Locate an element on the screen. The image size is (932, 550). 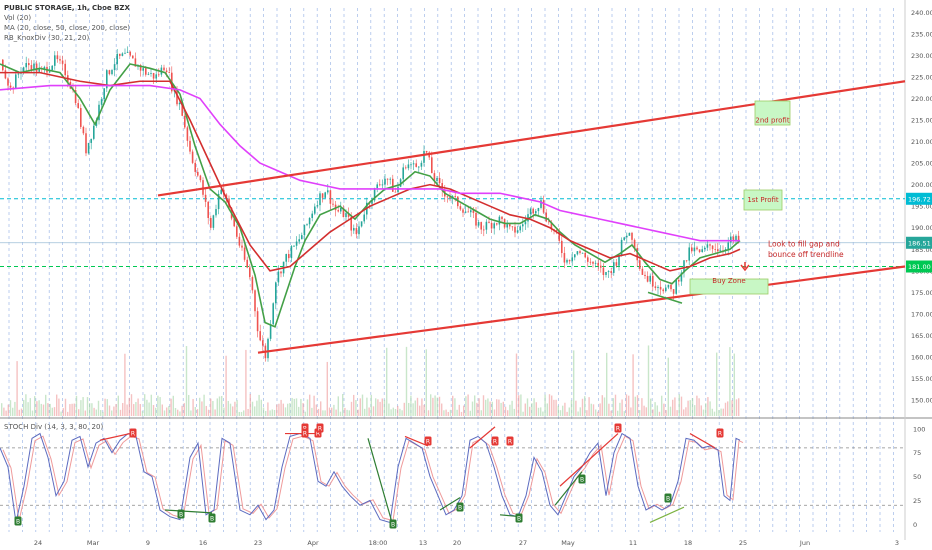
time-tick-label: 18:00 is located at coordinates (378, 543).